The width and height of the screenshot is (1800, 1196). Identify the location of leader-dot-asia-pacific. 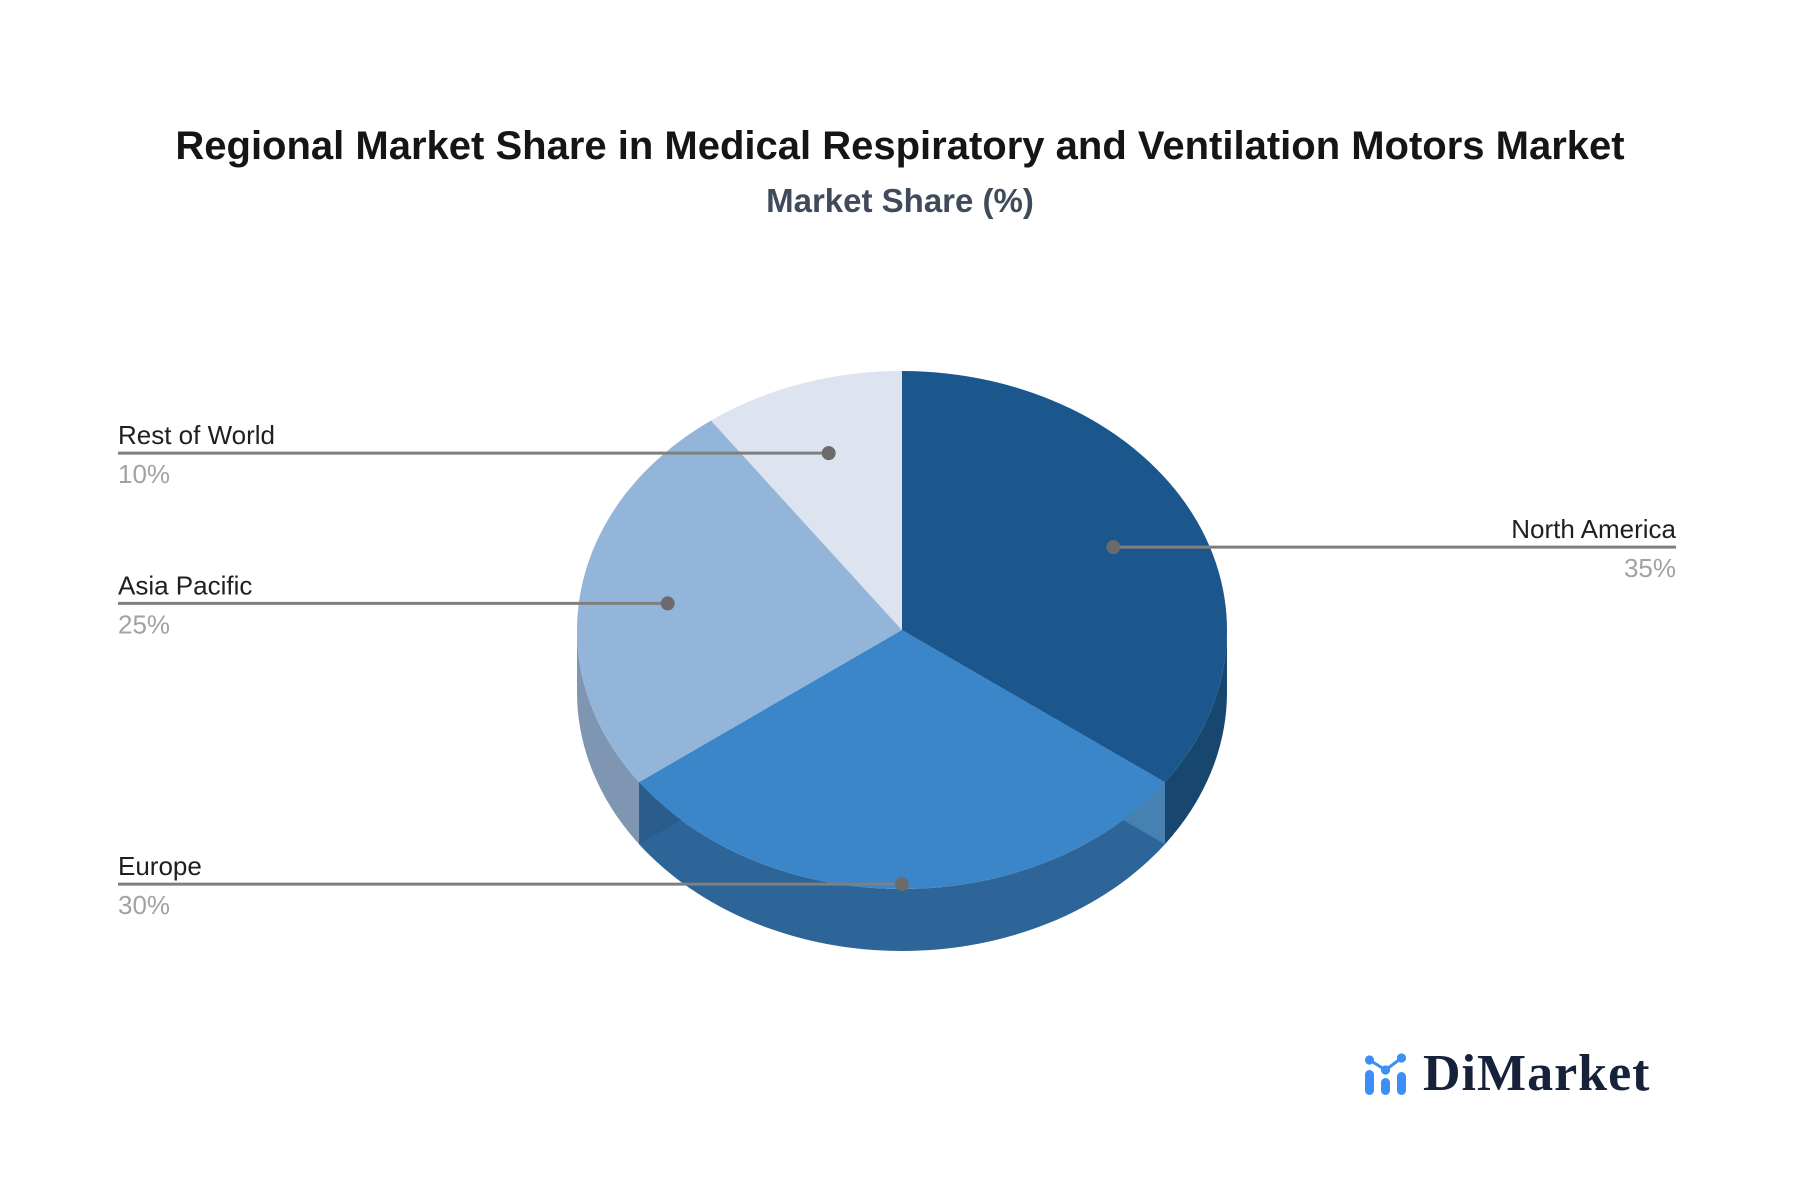
(667, 603).